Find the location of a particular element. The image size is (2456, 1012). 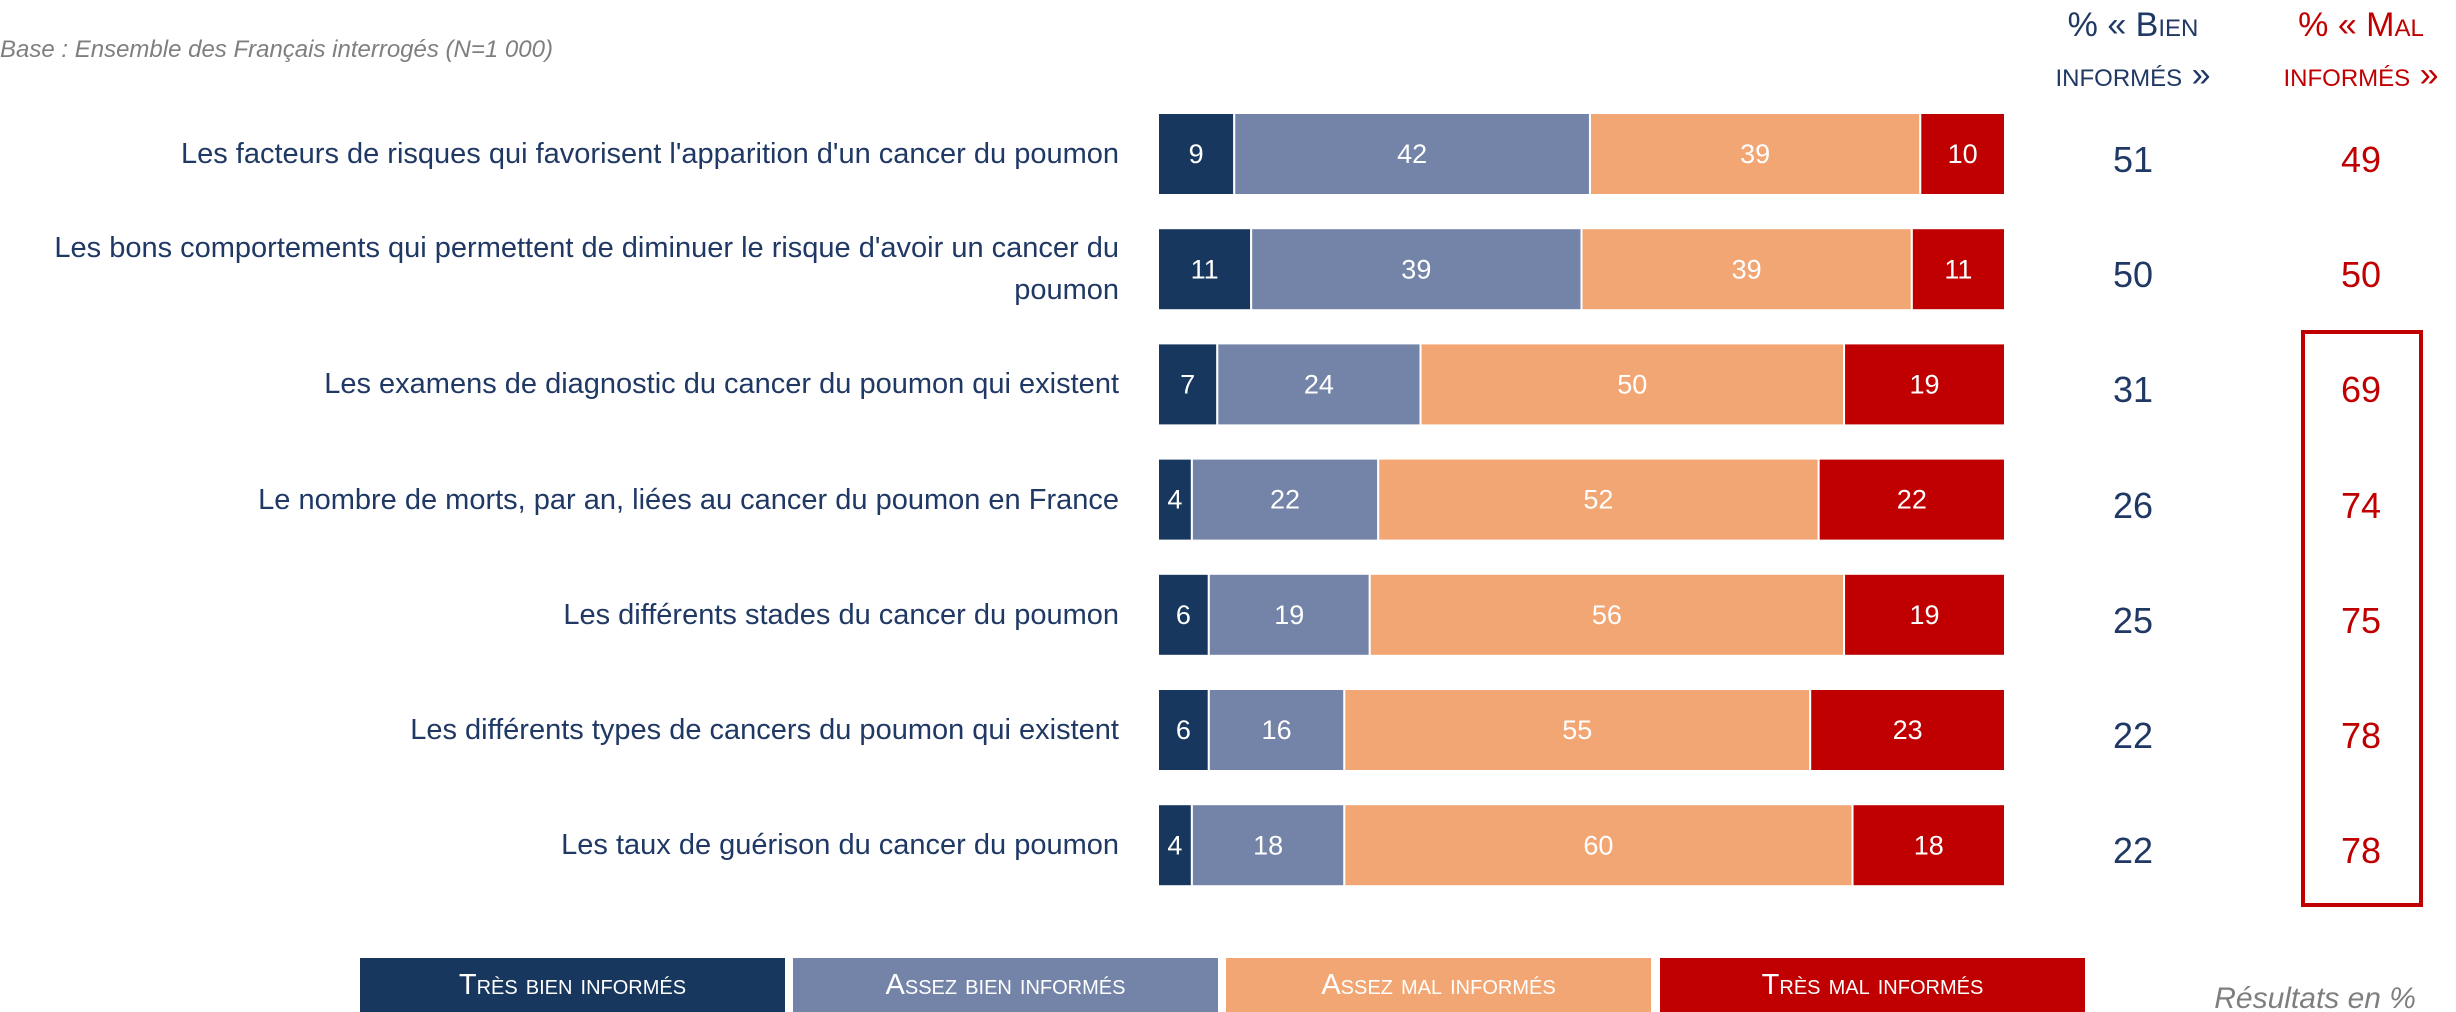

footnote: Résultats en % is located at coordinates (2315, 997).